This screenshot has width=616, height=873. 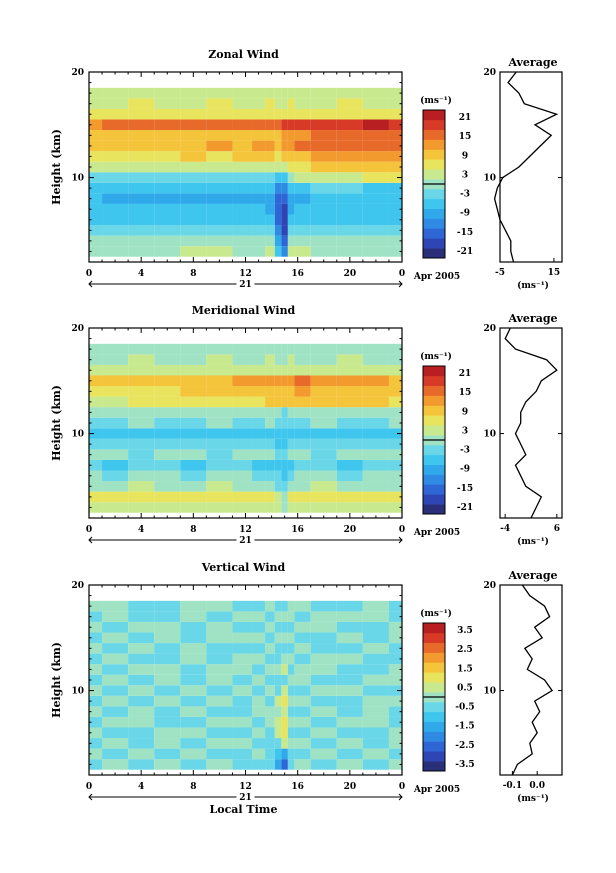 I want to click on profile-x-tick-label: 15, so click(x=554, y=273).